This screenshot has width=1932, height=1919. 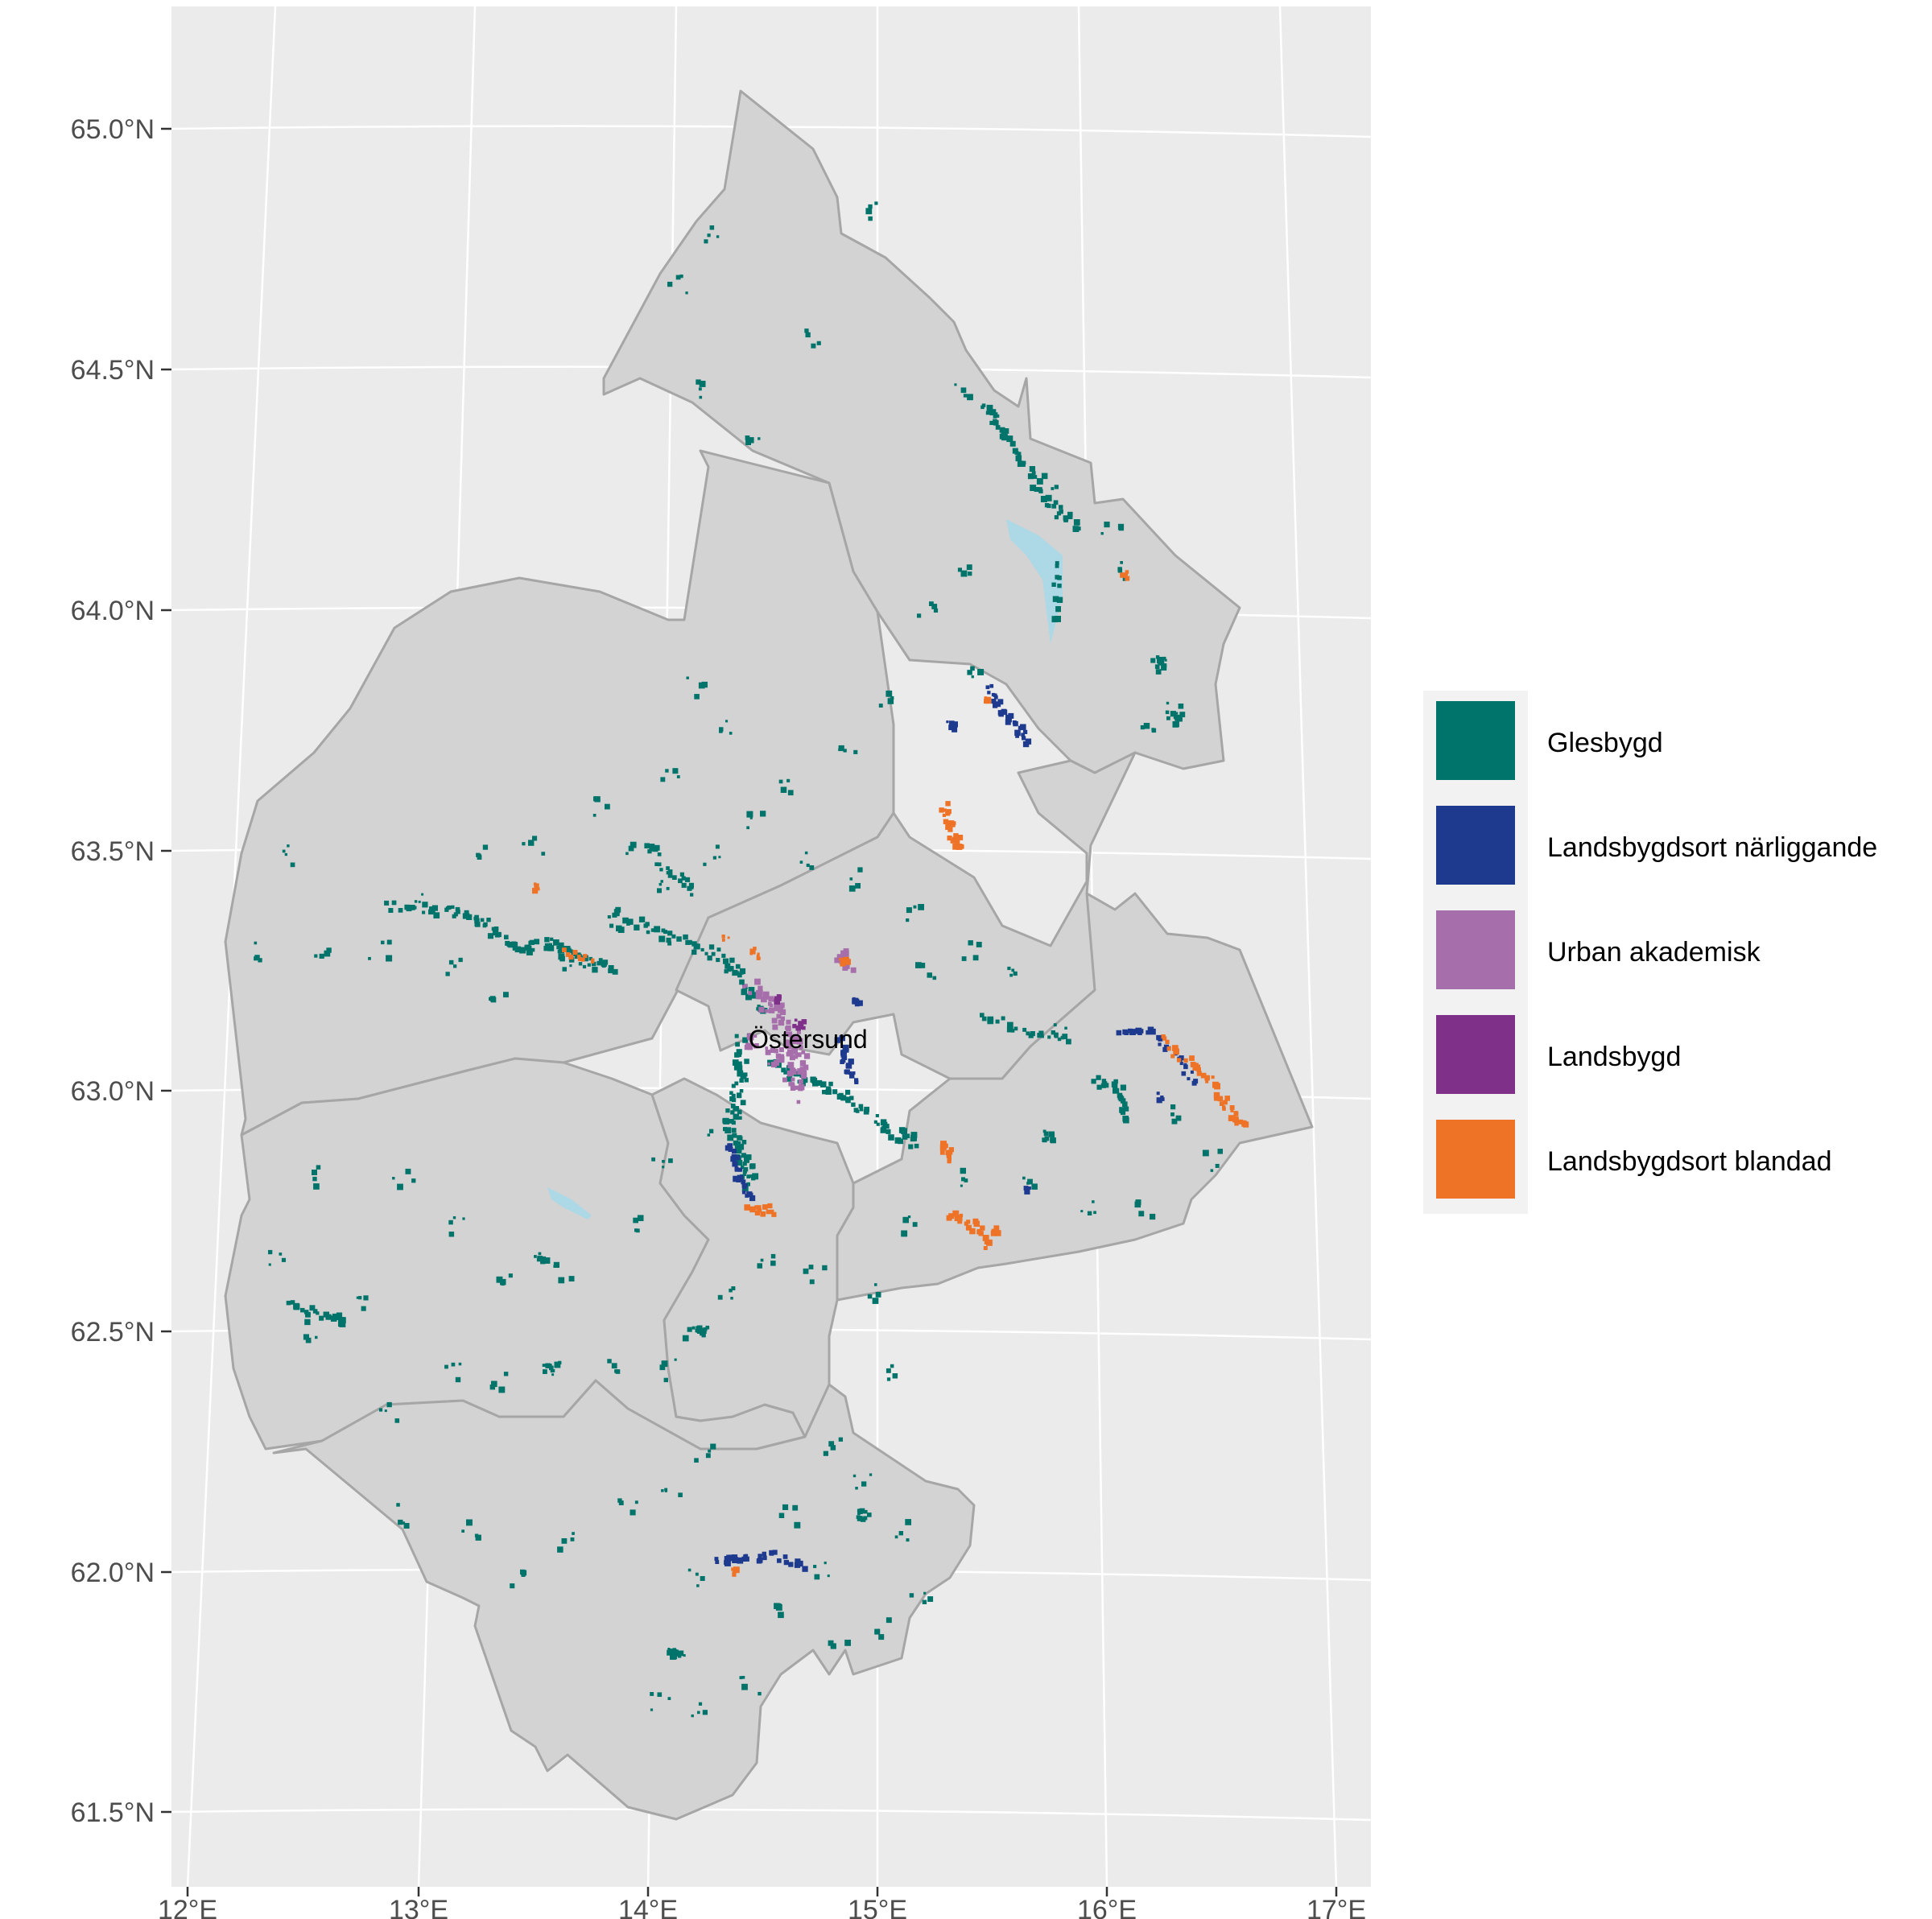 What do you see at coordinates (762, 1891) in the screenshot?
I see `x-tick` at bounding box center [762, 1891].